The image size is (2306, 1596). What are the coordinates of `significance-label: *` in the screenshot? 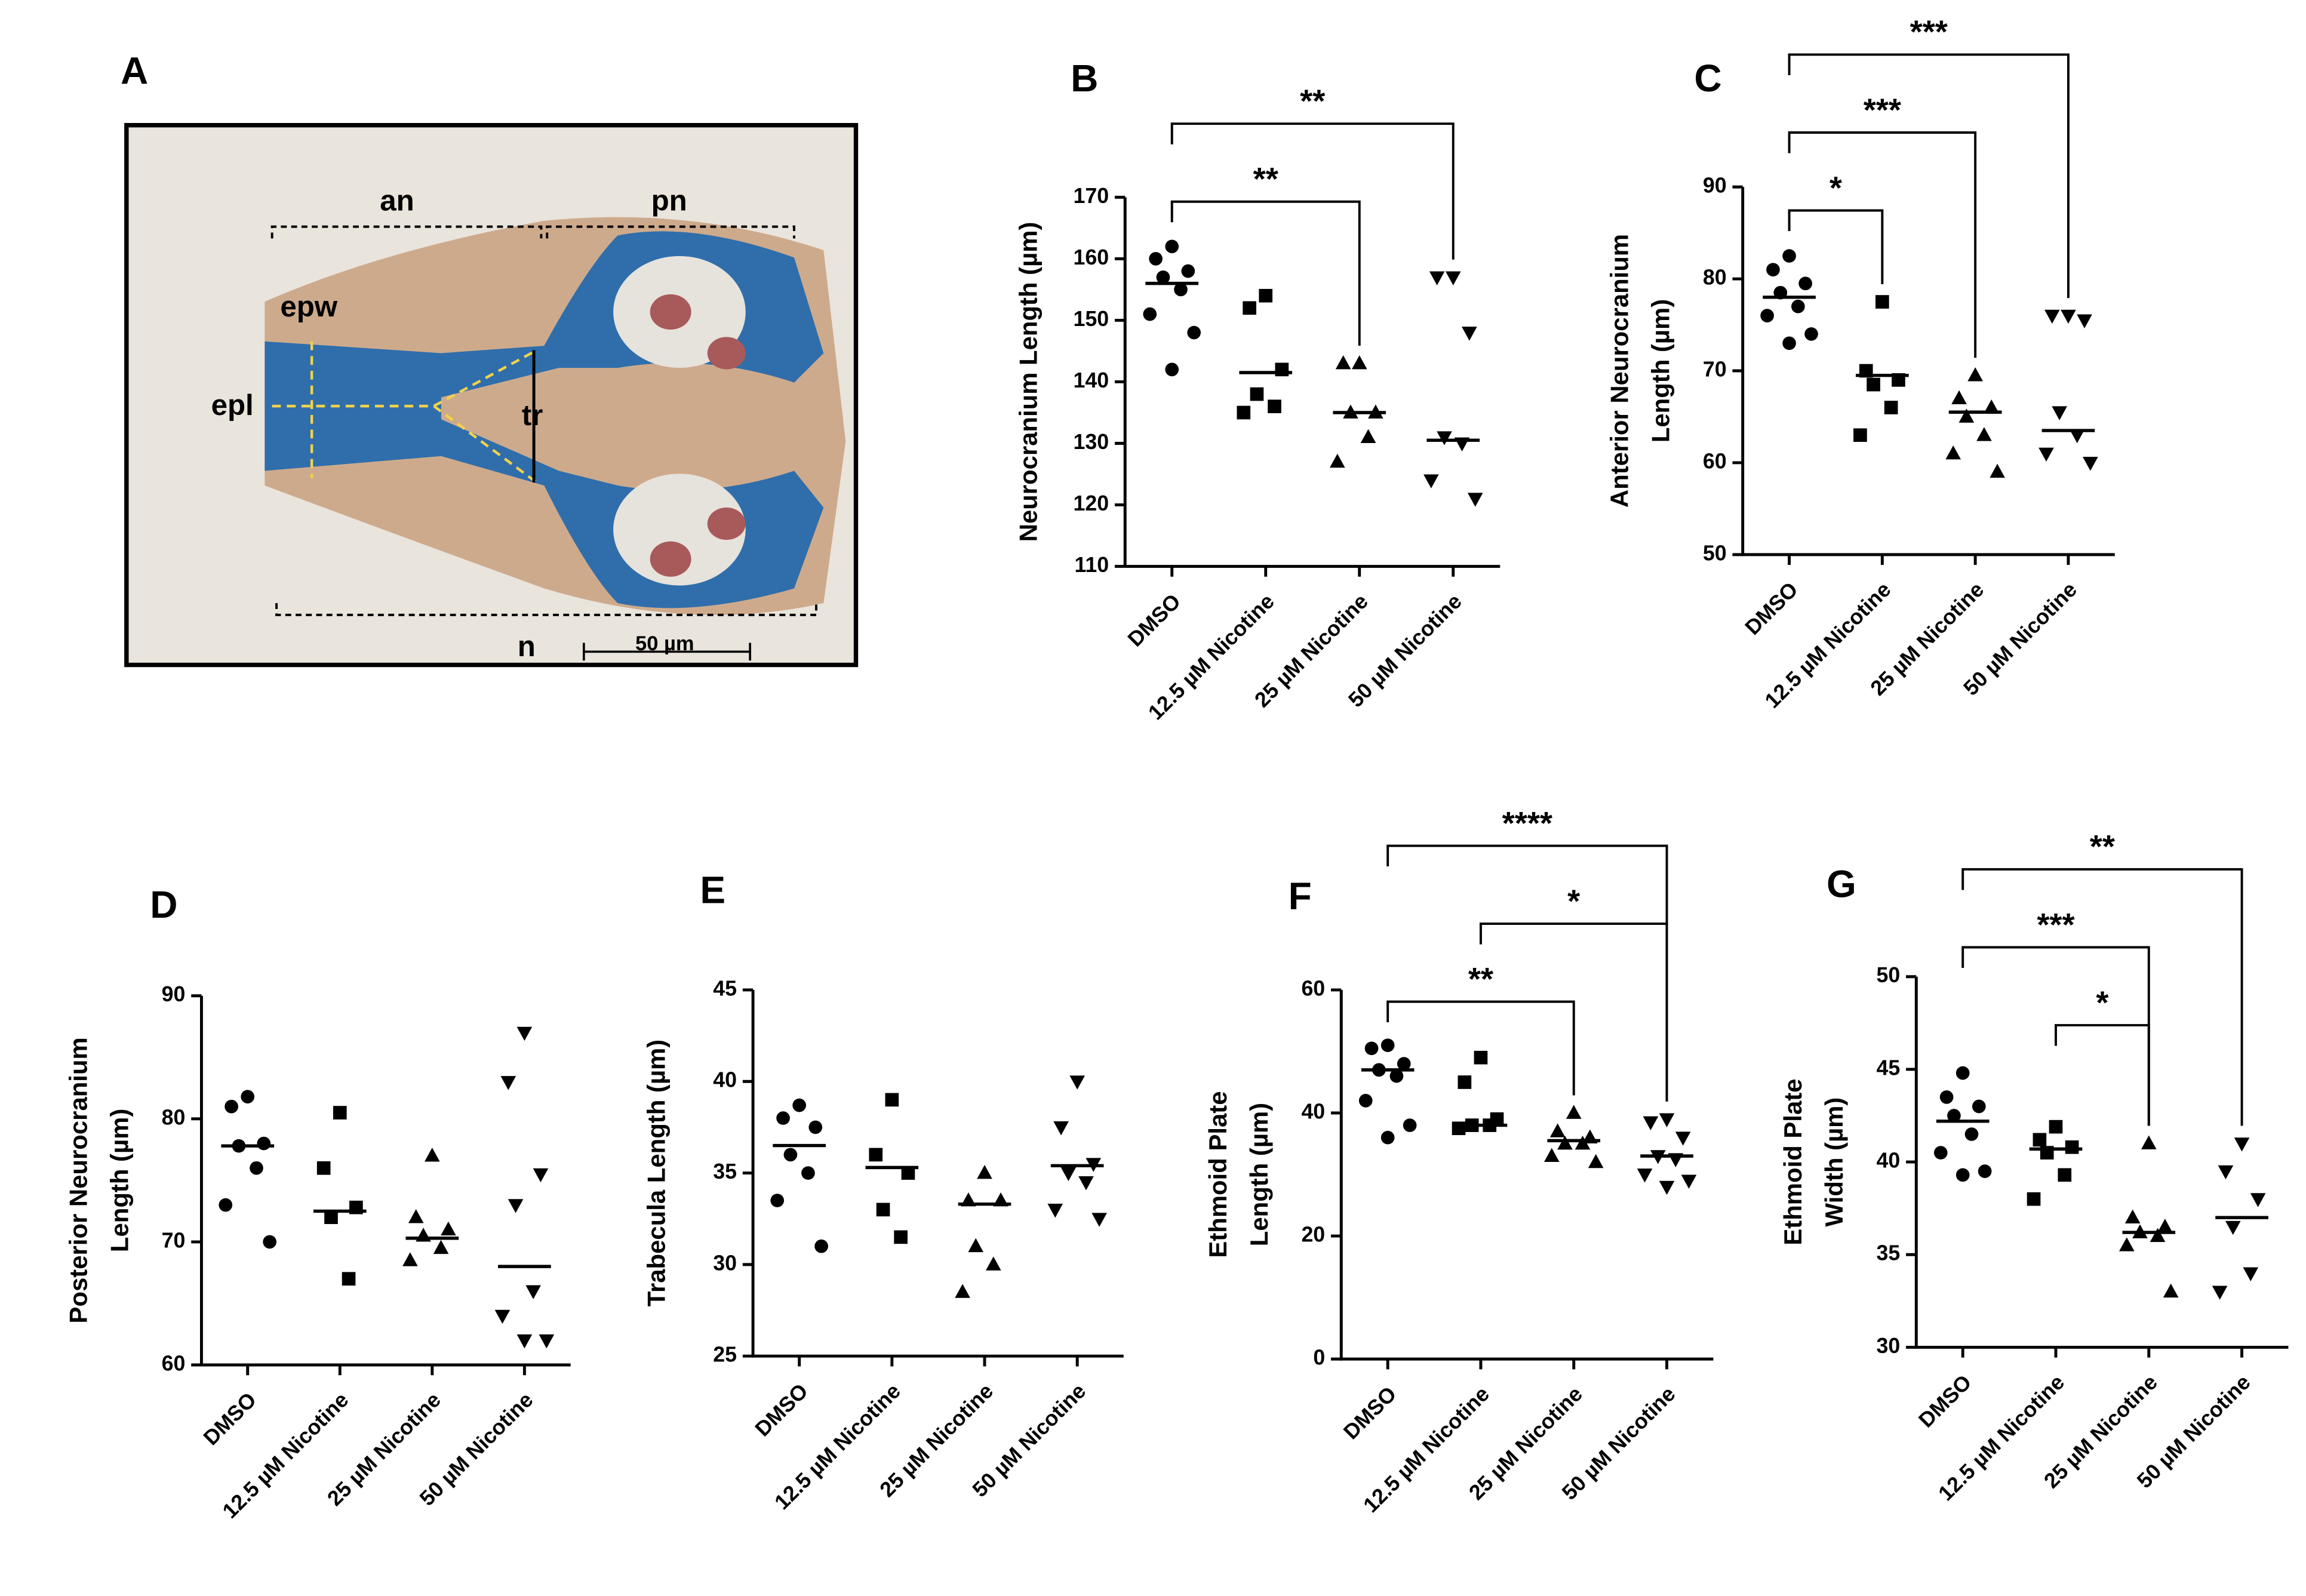 It's located at (2102, 1002).